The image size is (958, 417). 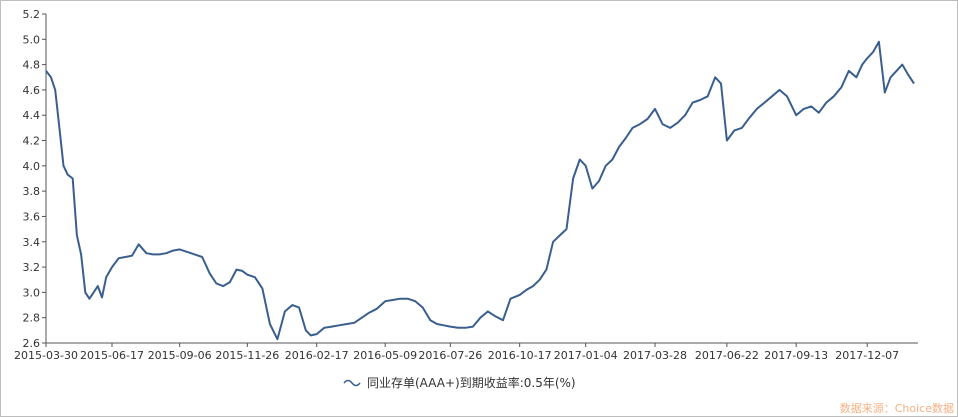 What do you see at coordinates (112, 355) in the screenshot?
I see `x-tick-label: 2015-06-17` at bounding box center [112, 355].